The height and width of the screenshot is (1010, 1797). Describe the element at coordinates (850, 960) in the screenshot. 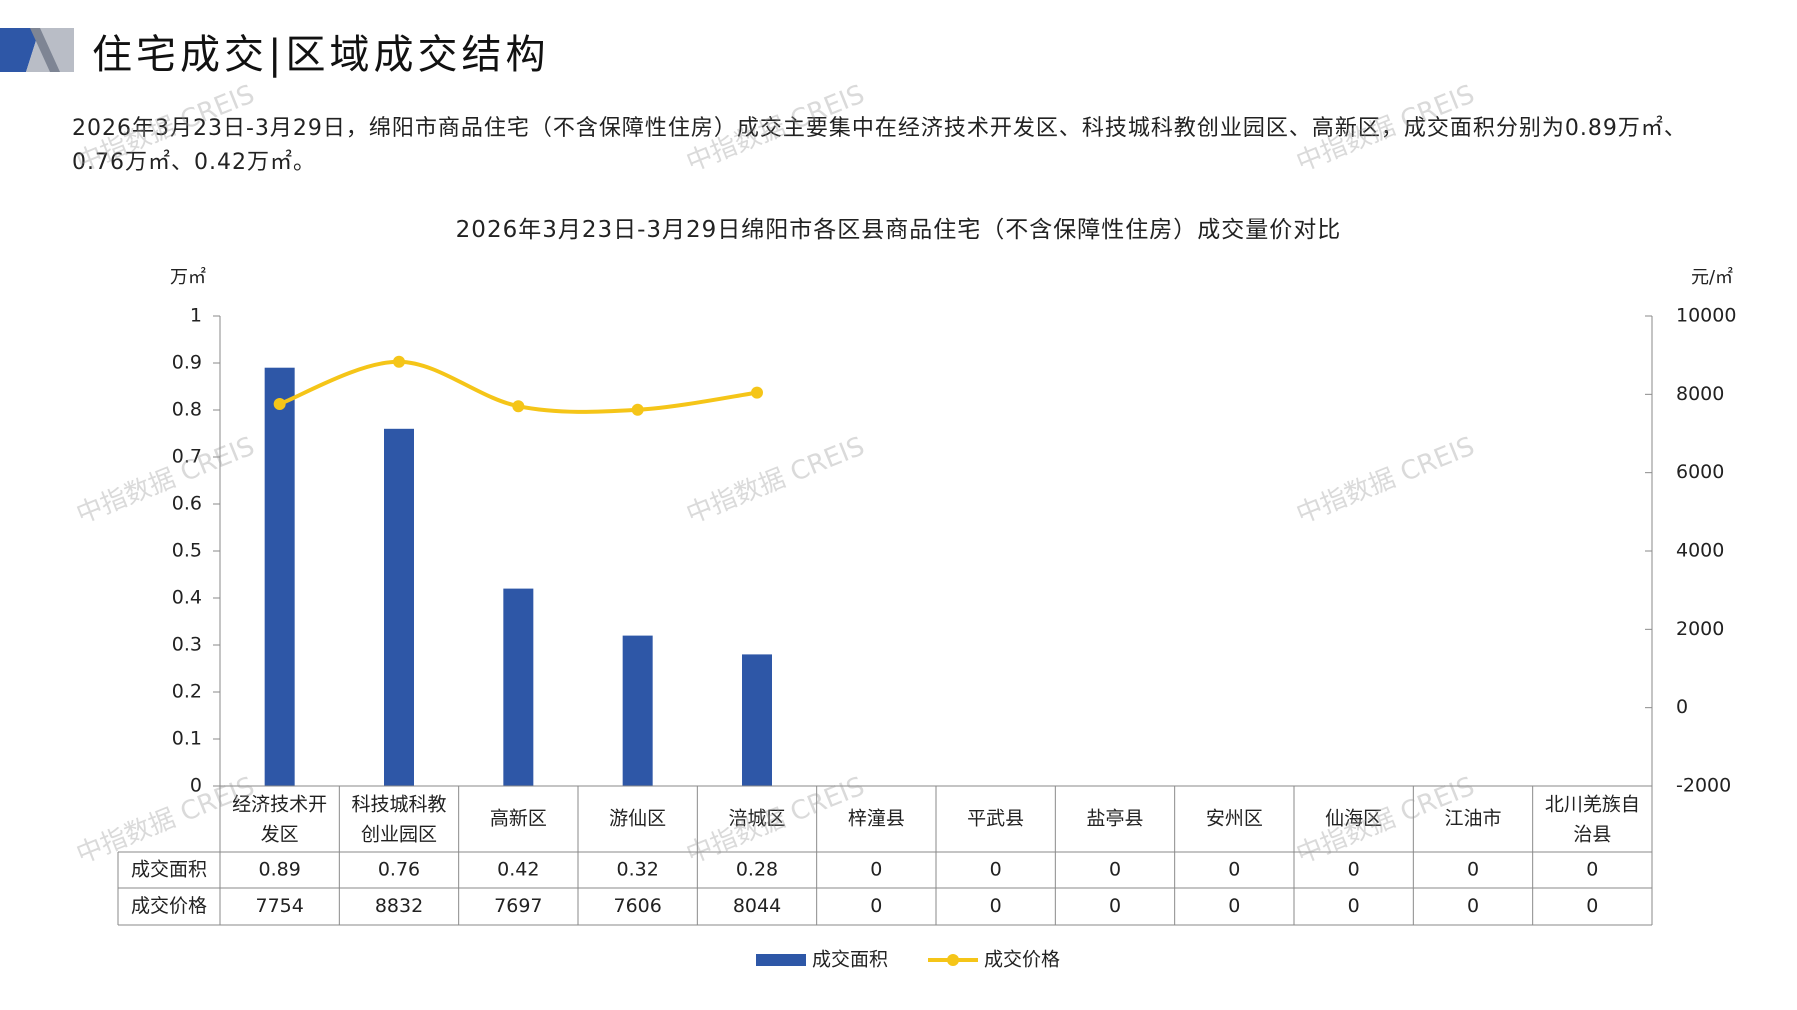

I see `legend-label: 成交面积` at that location.